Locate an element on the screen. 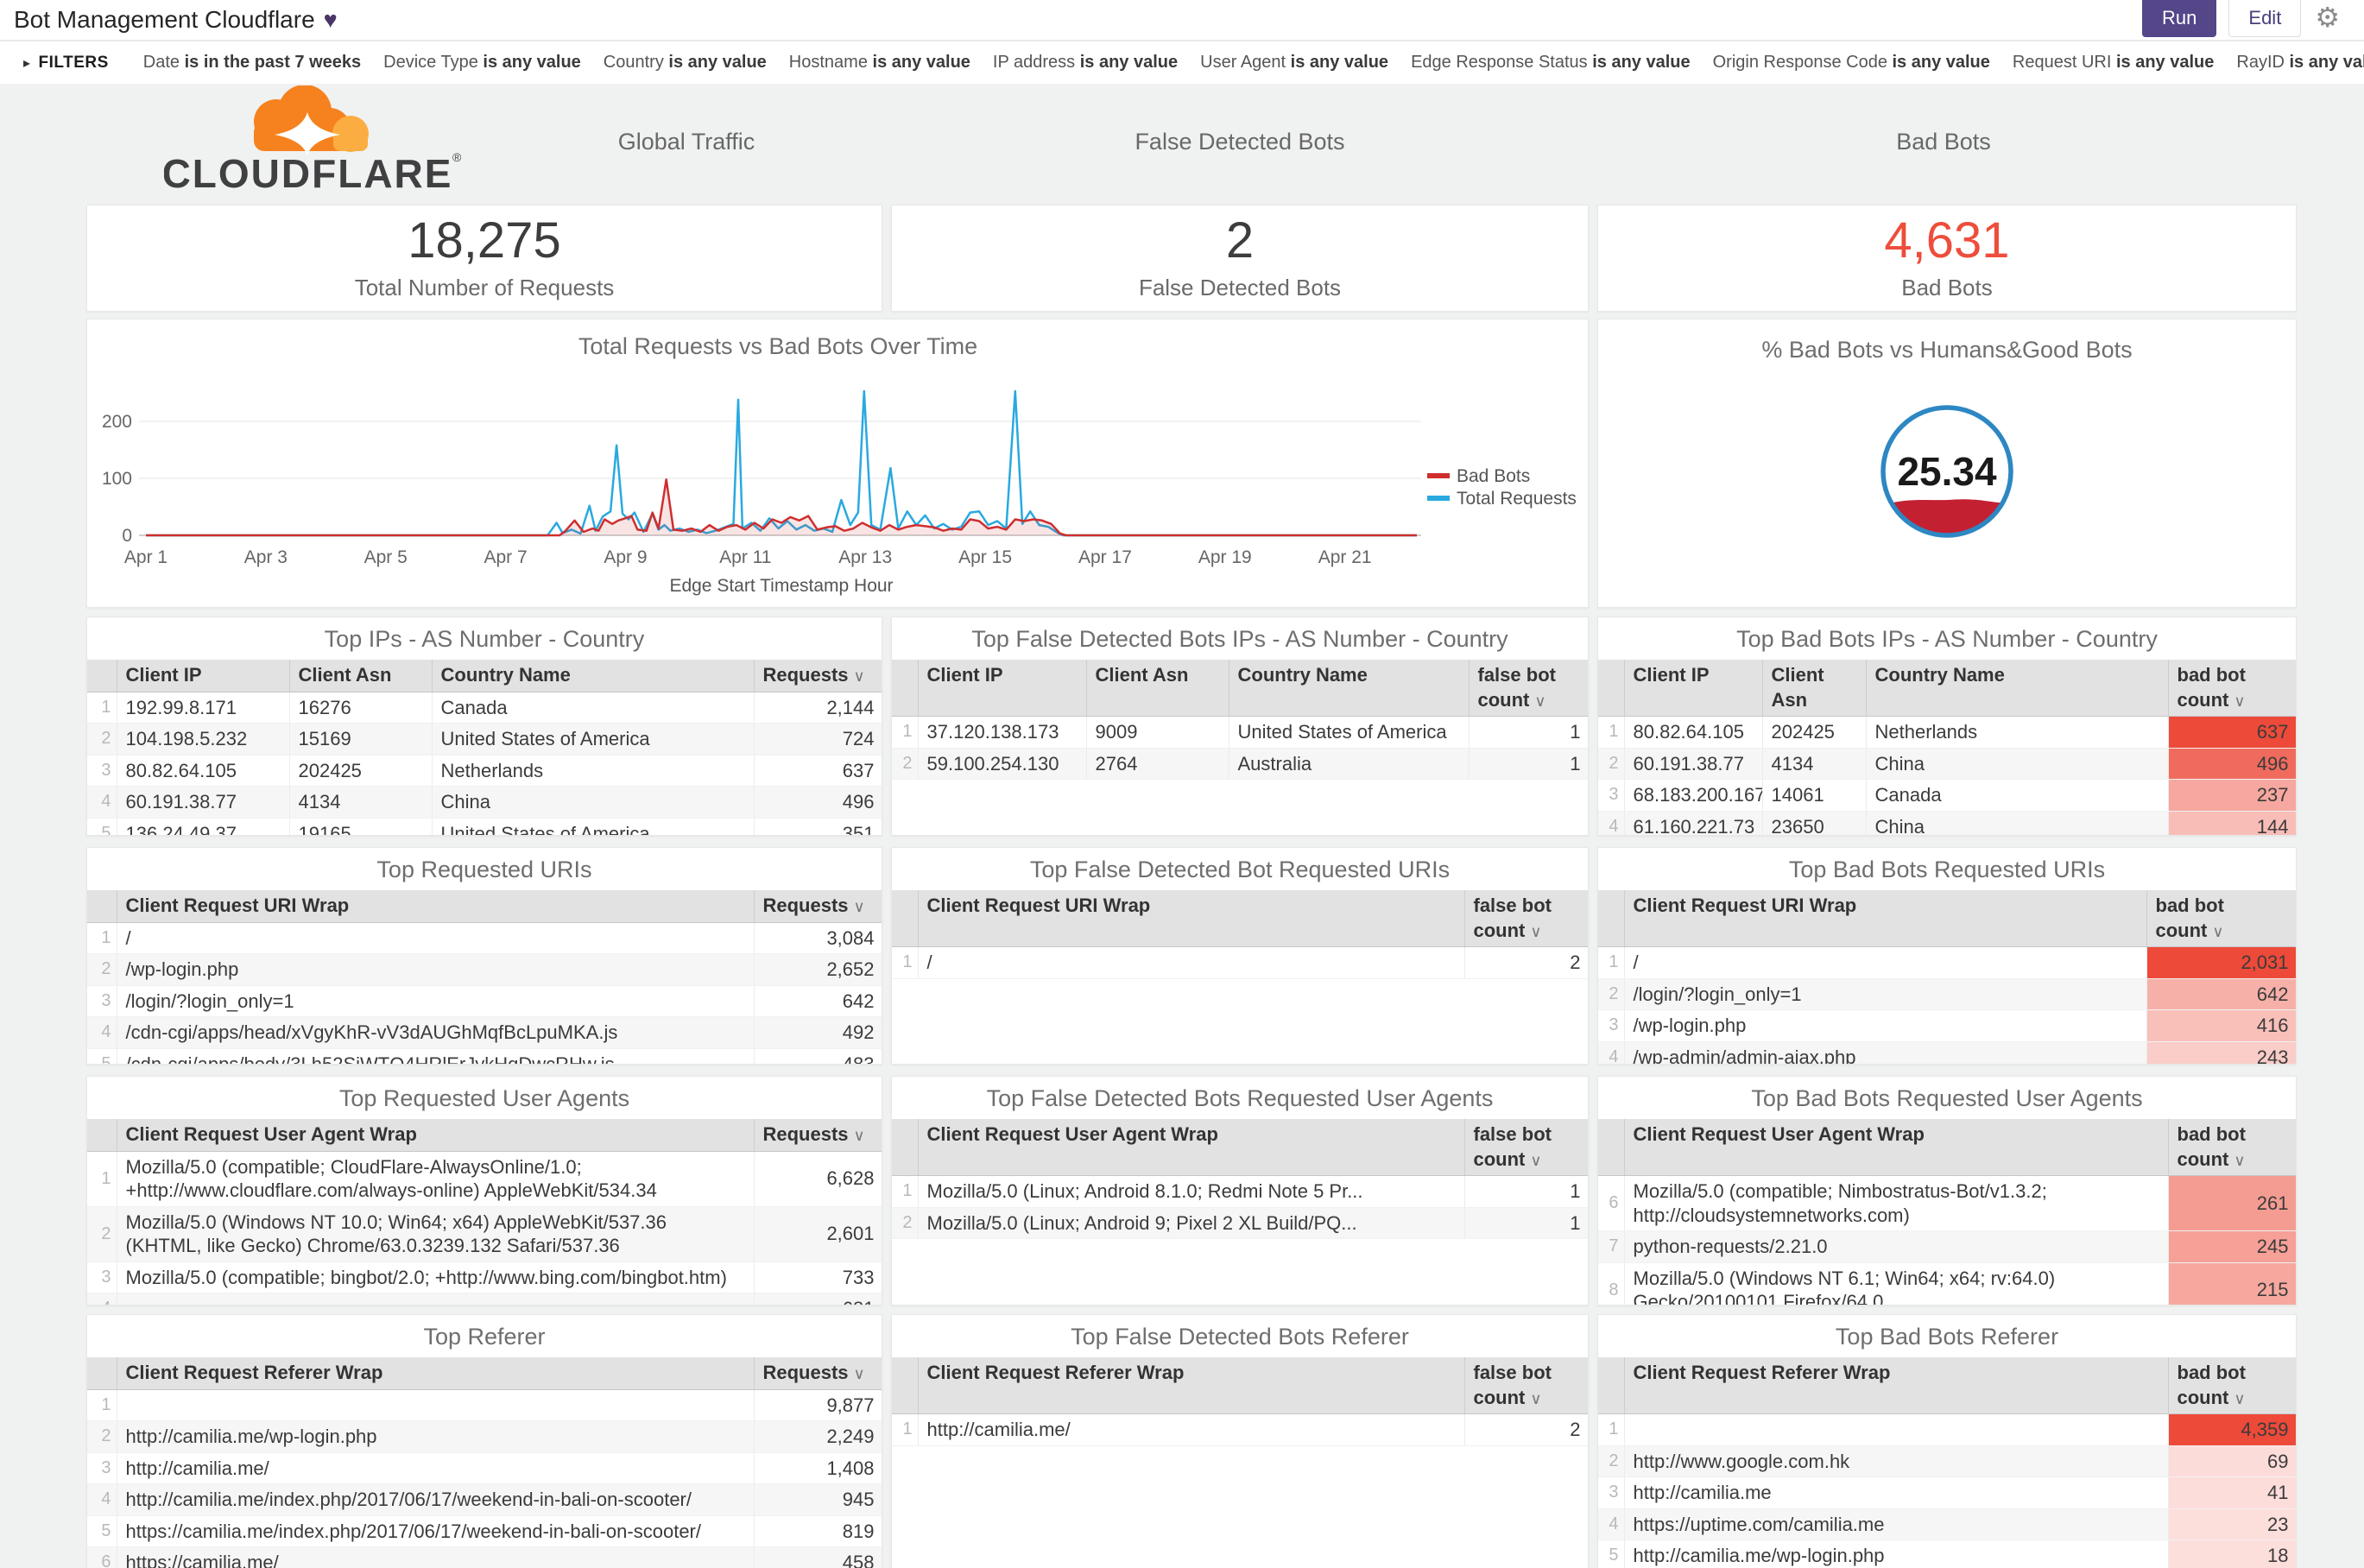  measure-cell: 2,144 is located at coordinates (818, 708).